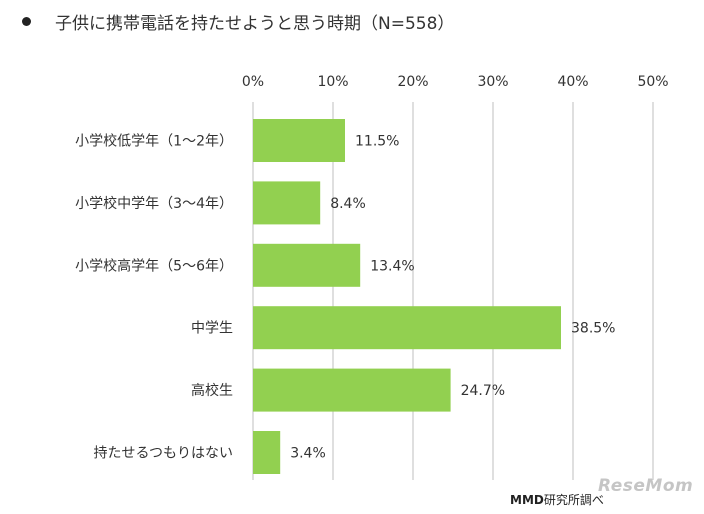  I want to click on x-tick-label-40: 40%, so click(572, 82).